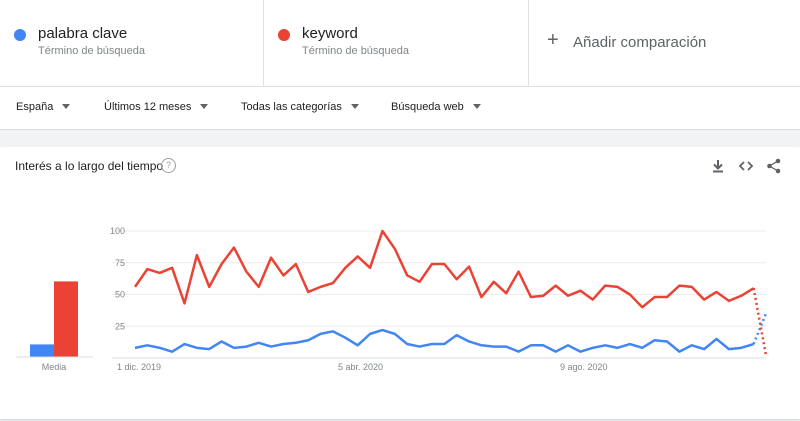  I want to click on y-axis-ticks: 25 50 75 100, so click(117, 278).